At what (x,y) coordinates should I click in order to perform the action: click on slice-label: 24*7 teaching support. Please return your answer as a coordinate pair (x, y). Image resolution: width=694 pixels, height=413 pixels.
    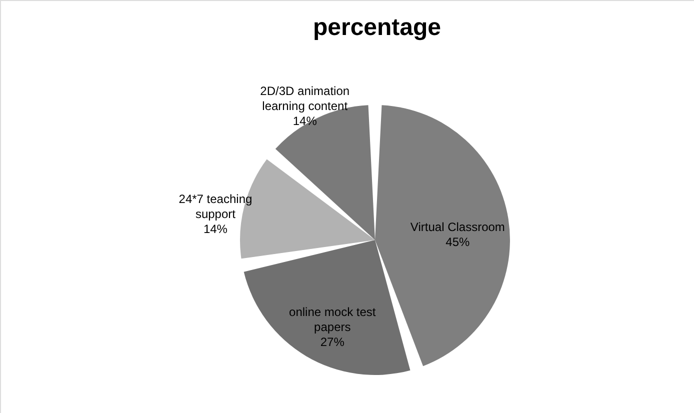
    Looking at the image, I should click on (215, 207).